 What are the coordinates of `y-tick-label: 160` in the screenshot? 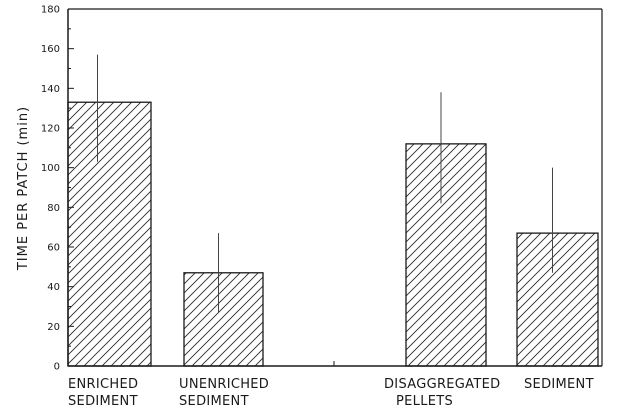 It's located at (50, 49).